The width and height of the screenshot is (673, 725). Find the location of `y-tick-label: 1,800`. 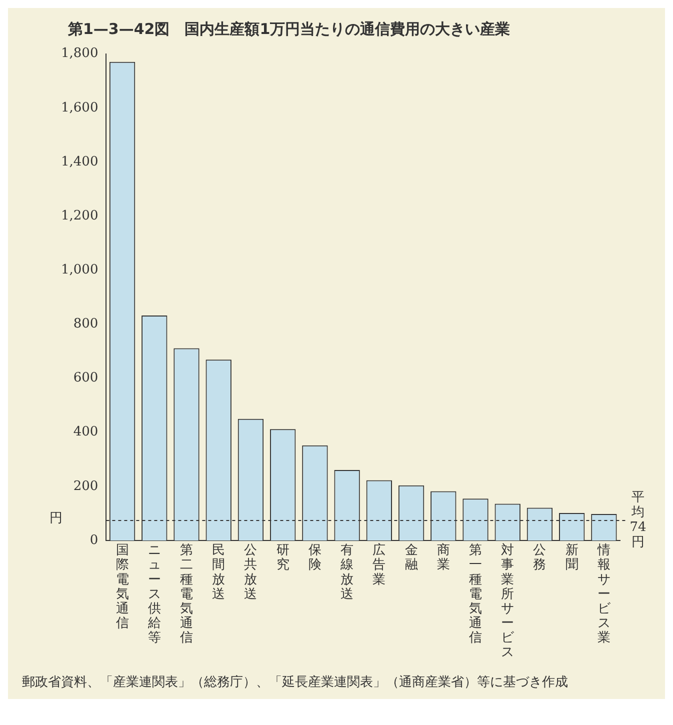

y-tick-label: 1,800 is located at coordinates (79, 54).